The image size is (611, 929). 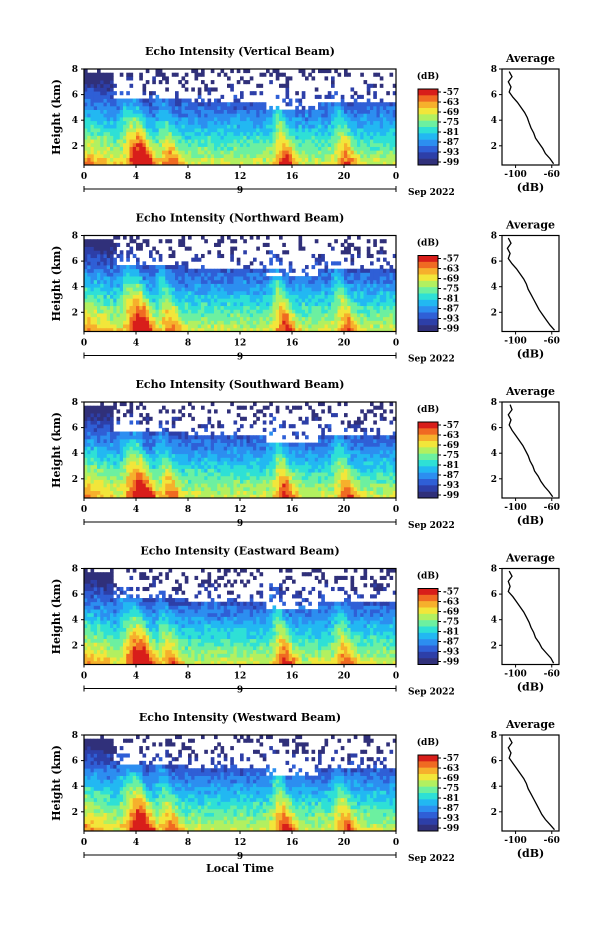 I want to click on colorbar-tick-label: -81, so click(x=451, y=300).